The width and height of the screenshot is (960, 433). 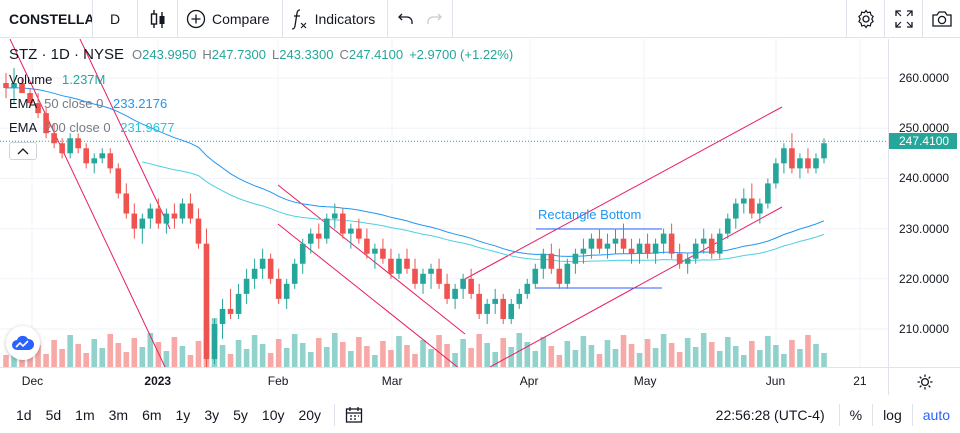 What do you see at coordinates (865, 19) in the screenshot?
I see `settings-button` at bounding box center [865, 19].